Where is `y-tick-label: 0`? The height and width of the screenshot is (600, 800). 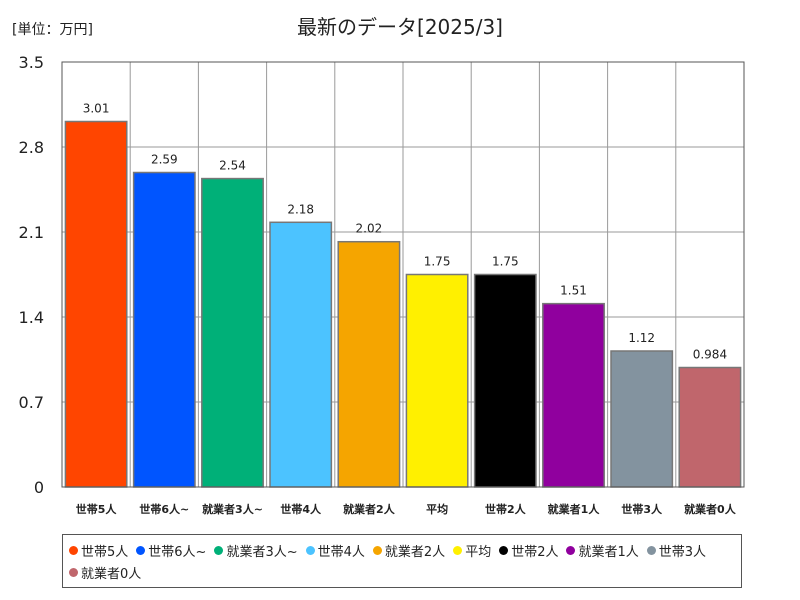
y-tick-label: 0 is located at coordinates (39, 487).